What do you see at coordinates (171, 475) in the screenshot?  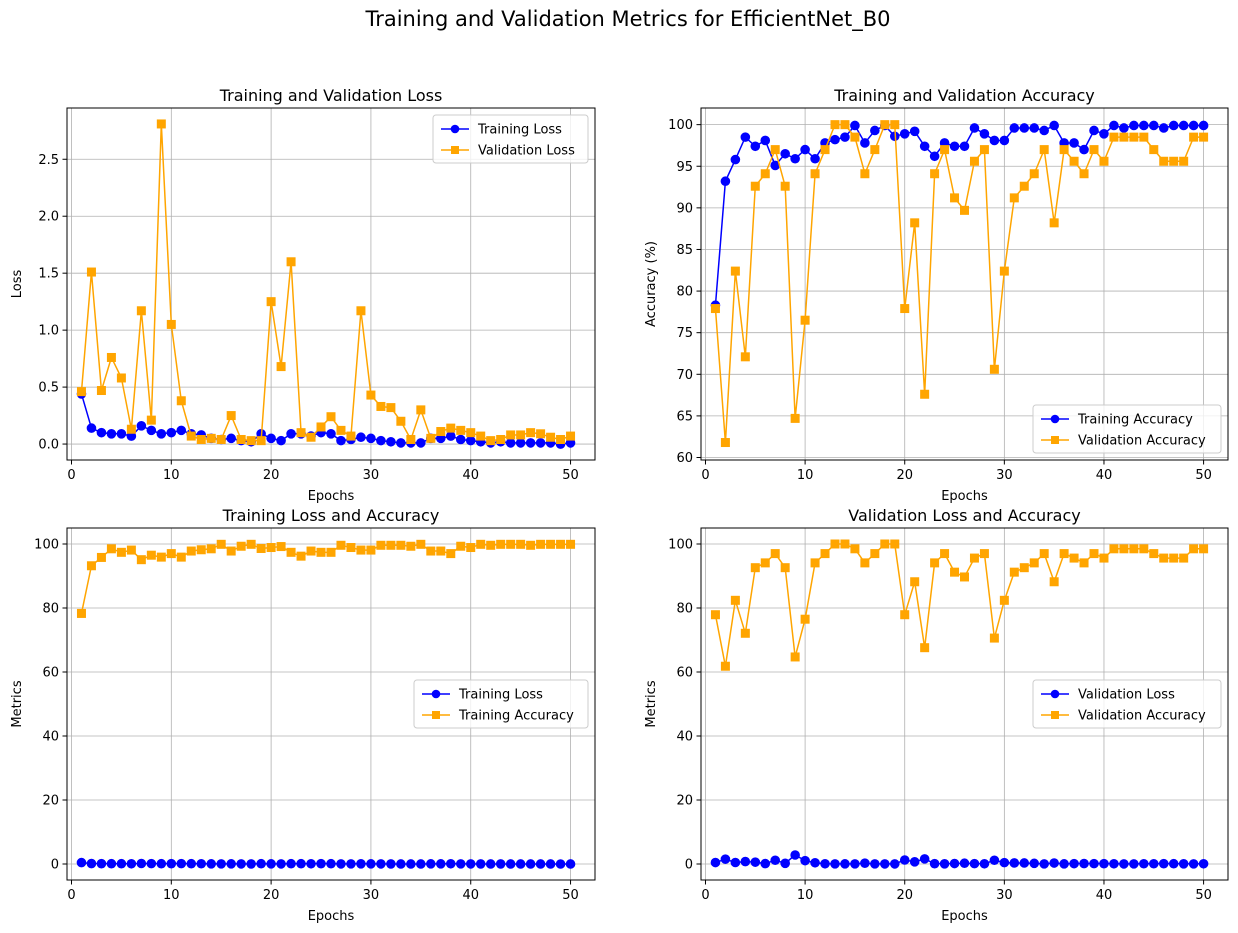 I see `x-tick-label: 10` at bounding box center [171, 475].